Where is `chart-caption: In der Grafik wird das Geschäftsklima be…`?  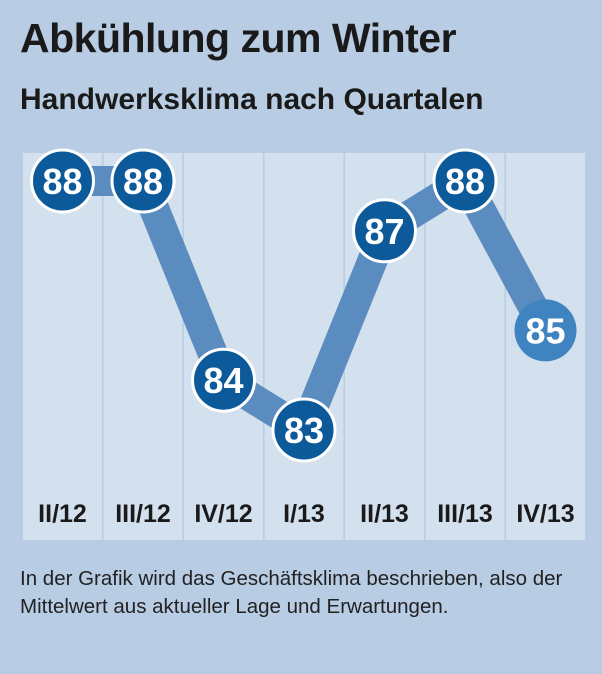 chart-caption: In der Grafik wird das Geschäftsklima be… is located at coordinates (291, 592).